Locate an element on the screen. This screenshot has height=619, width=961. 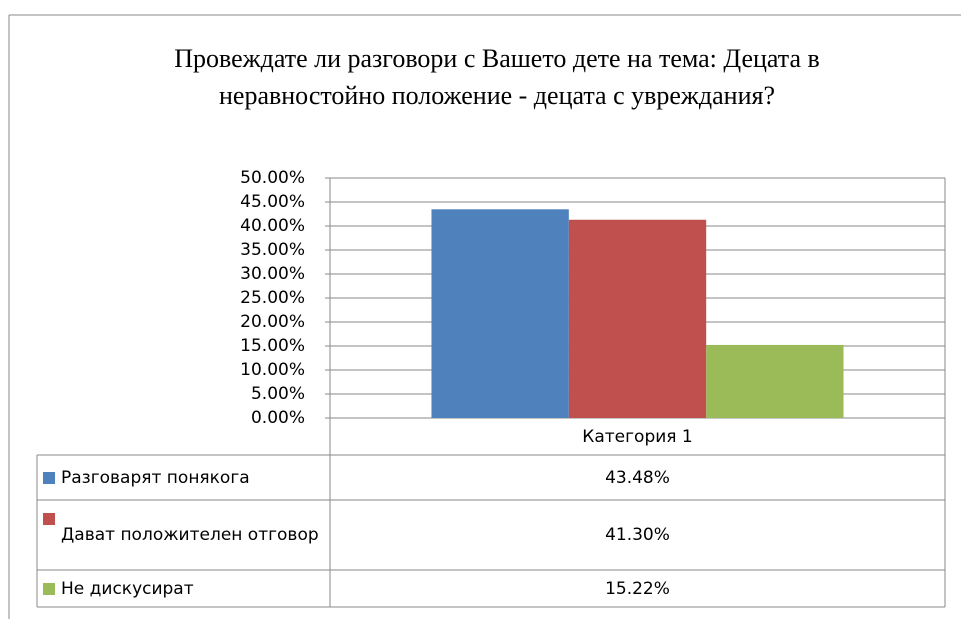
category-label-text: Категория 1 is located at coordinates (637, 436).